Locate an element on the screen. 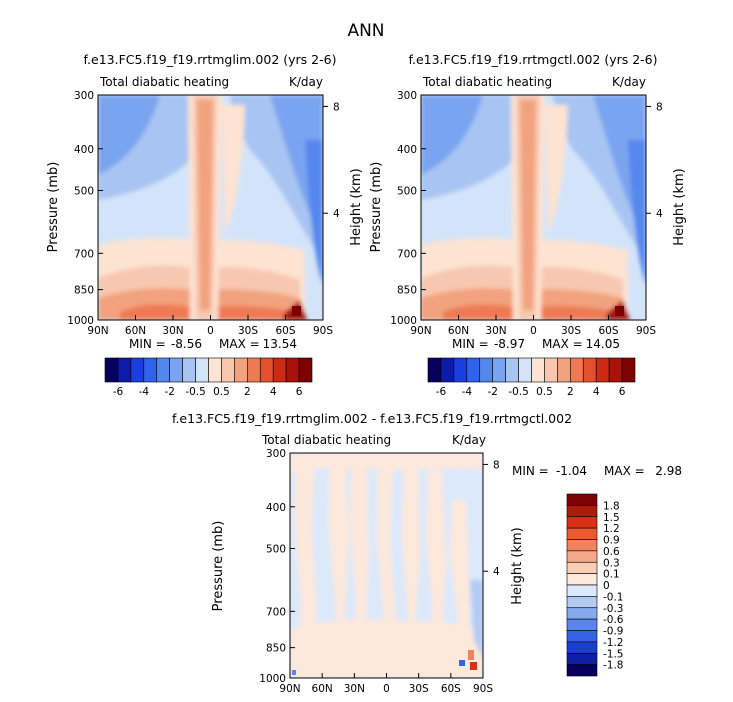  panel-a-subtitle-right: K/day is located at coordinates (306, 82).